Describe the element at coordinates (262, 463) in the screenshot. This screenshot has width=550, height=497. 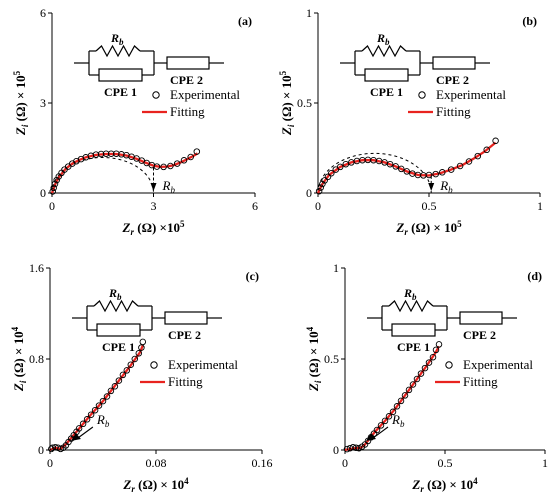
I see `x-tick-label: 0.16` at that location.